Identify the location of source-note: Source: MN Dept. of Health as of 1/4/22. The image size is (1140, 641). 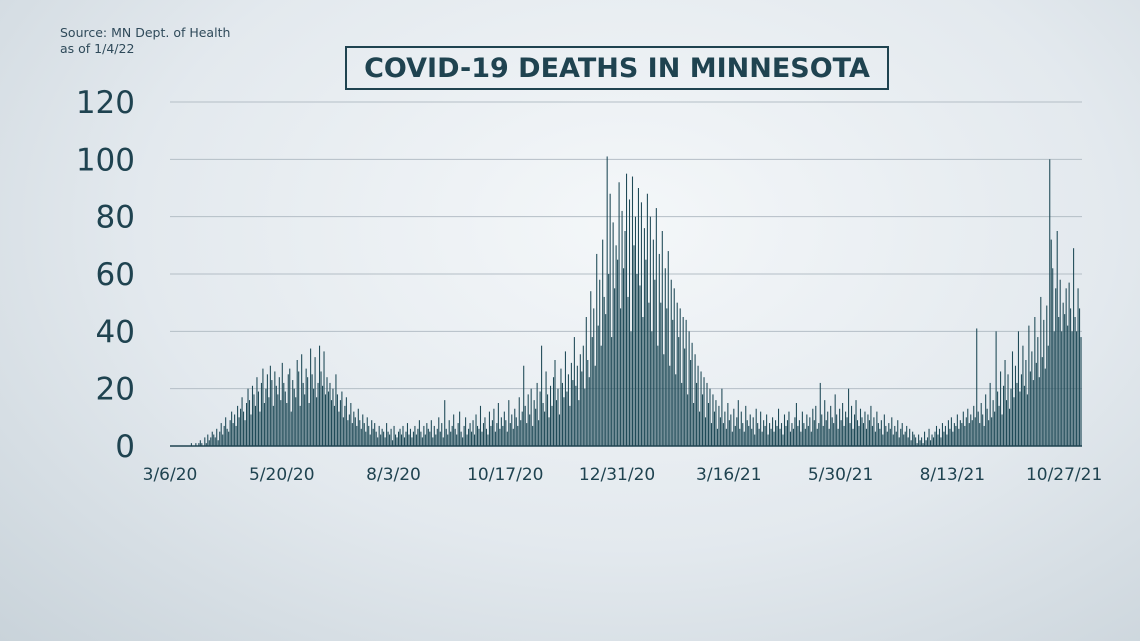
(145, 41).